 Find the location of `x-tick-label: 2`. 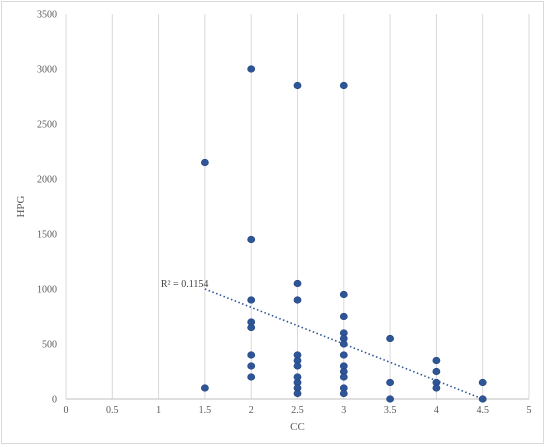

x-tick-label: 2 is located at coordinates (251, 410).